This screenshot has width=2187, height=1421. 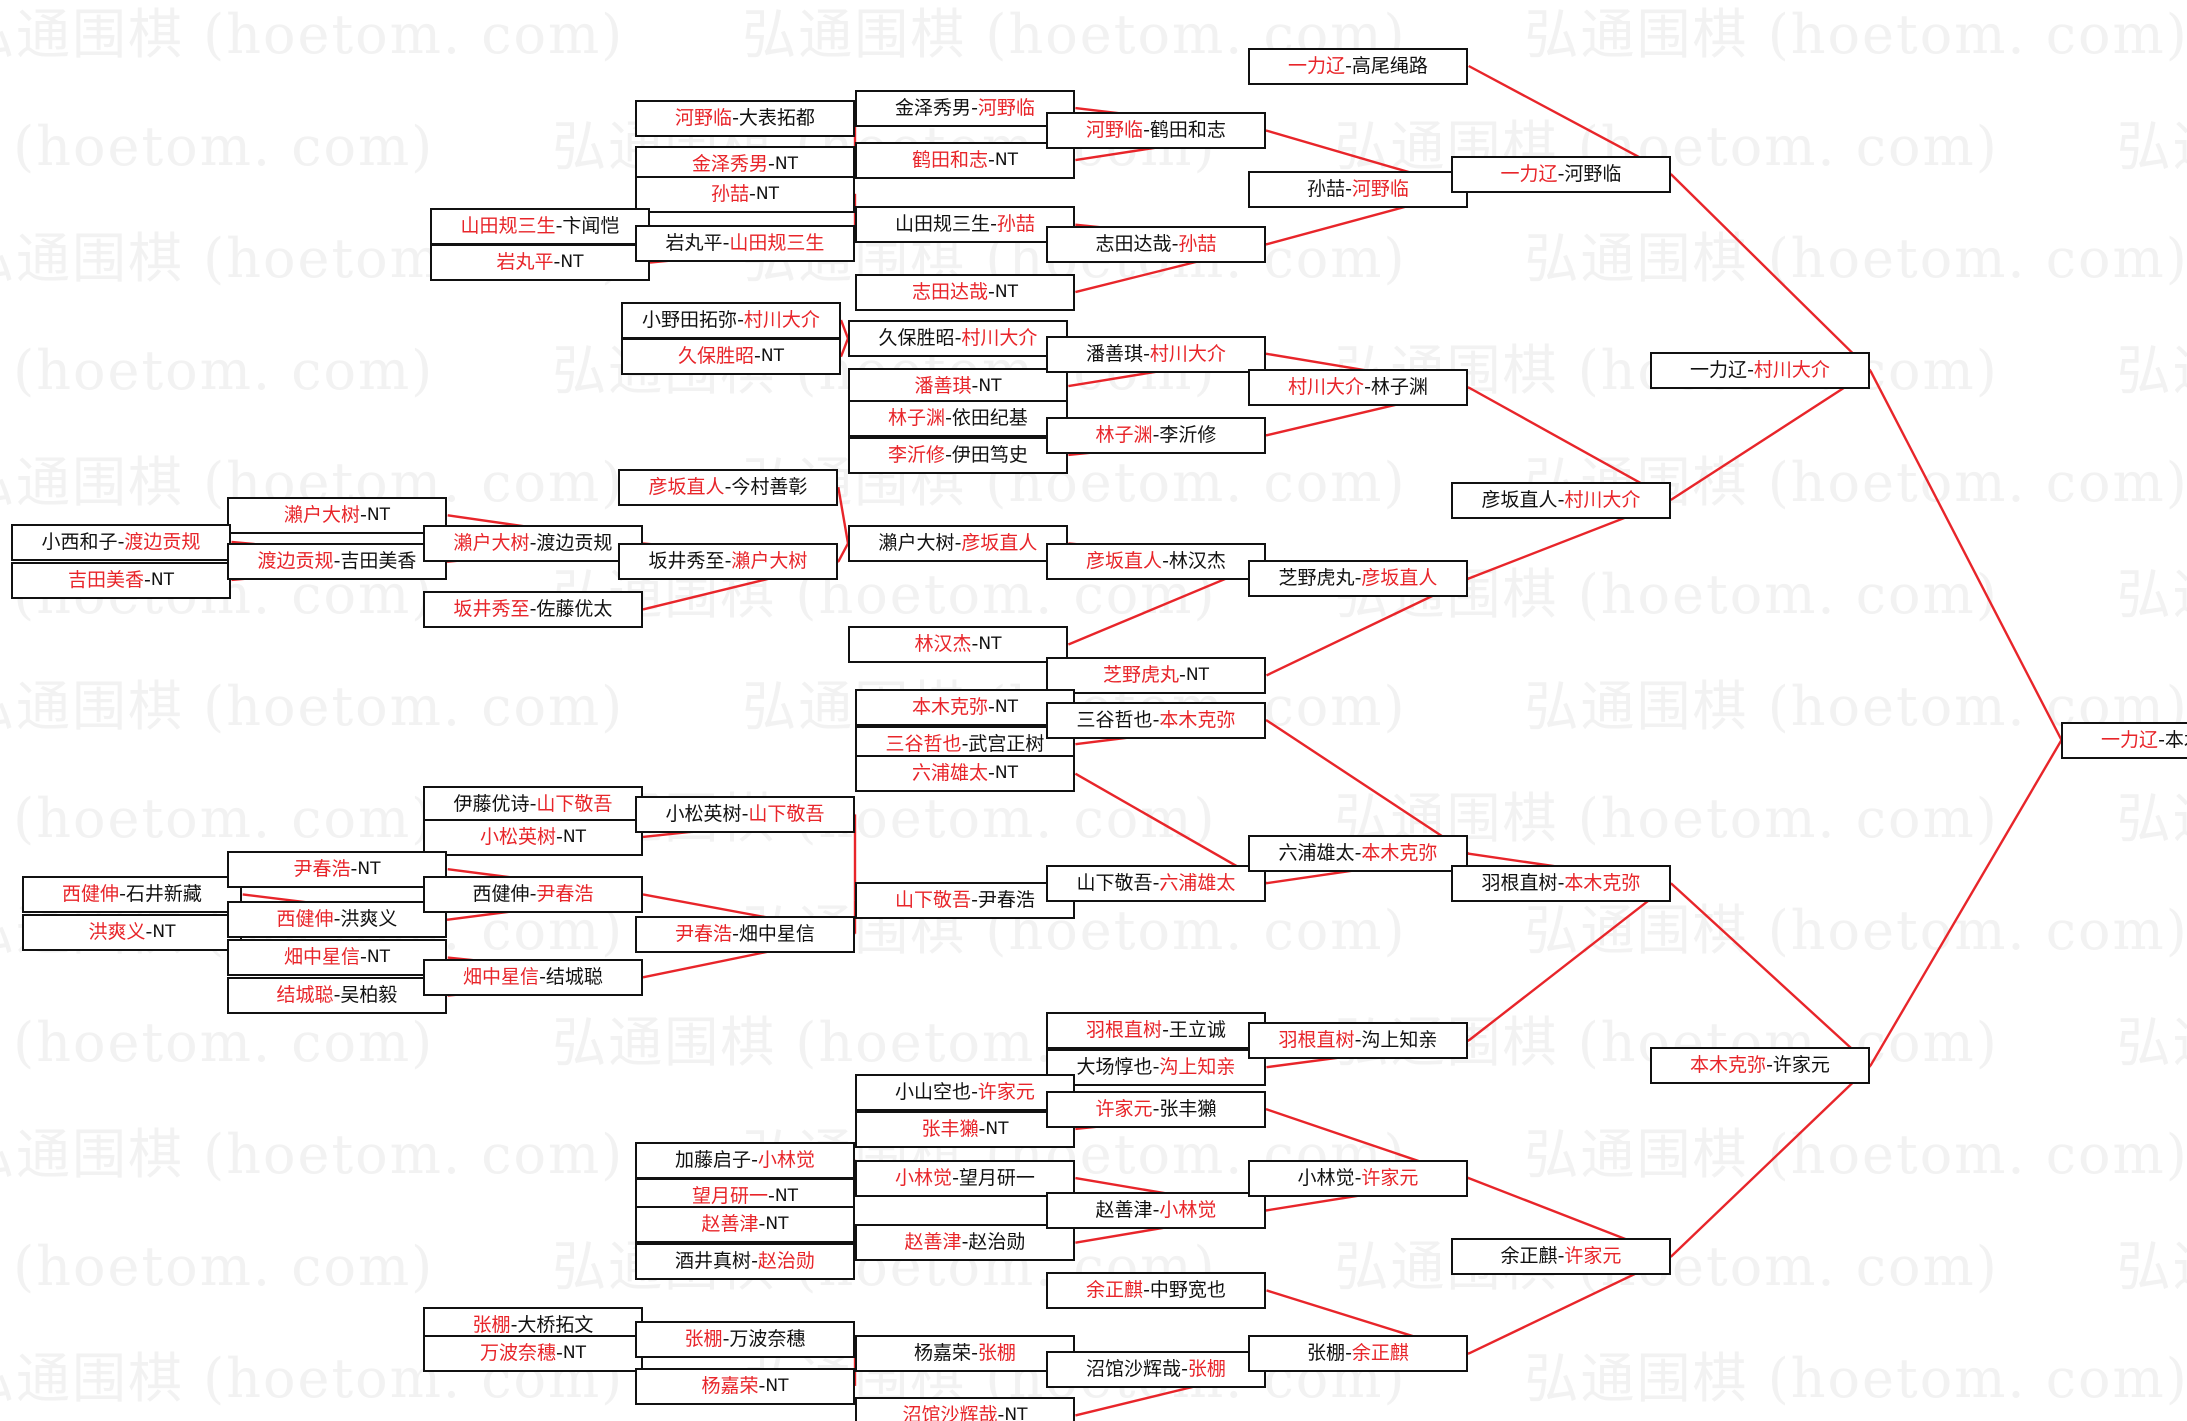 I want to click on match-box: 岩丸平 - NT, so click(x=540, y=262).